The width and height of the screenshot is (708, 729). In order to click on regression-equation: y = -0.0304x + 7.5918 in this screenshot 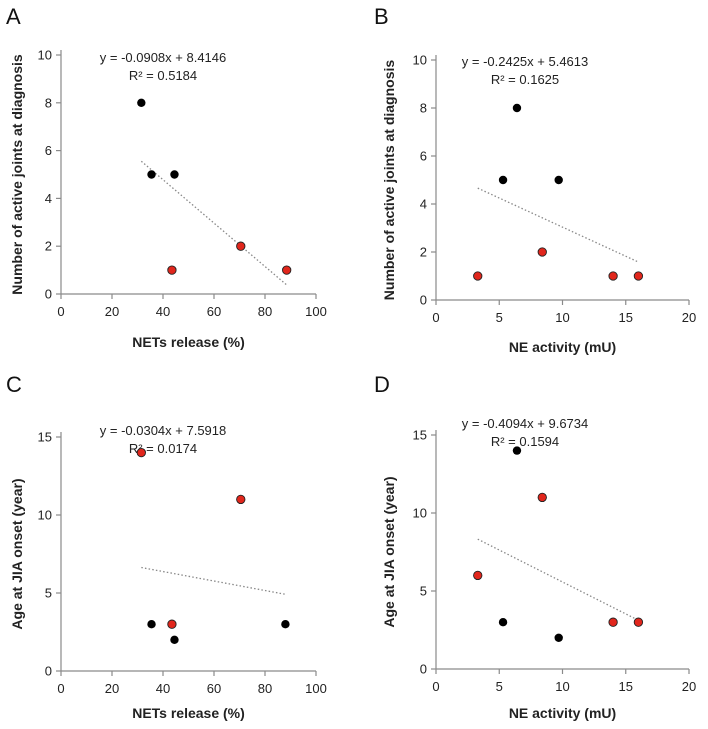, I will do `click(163, 430)`.